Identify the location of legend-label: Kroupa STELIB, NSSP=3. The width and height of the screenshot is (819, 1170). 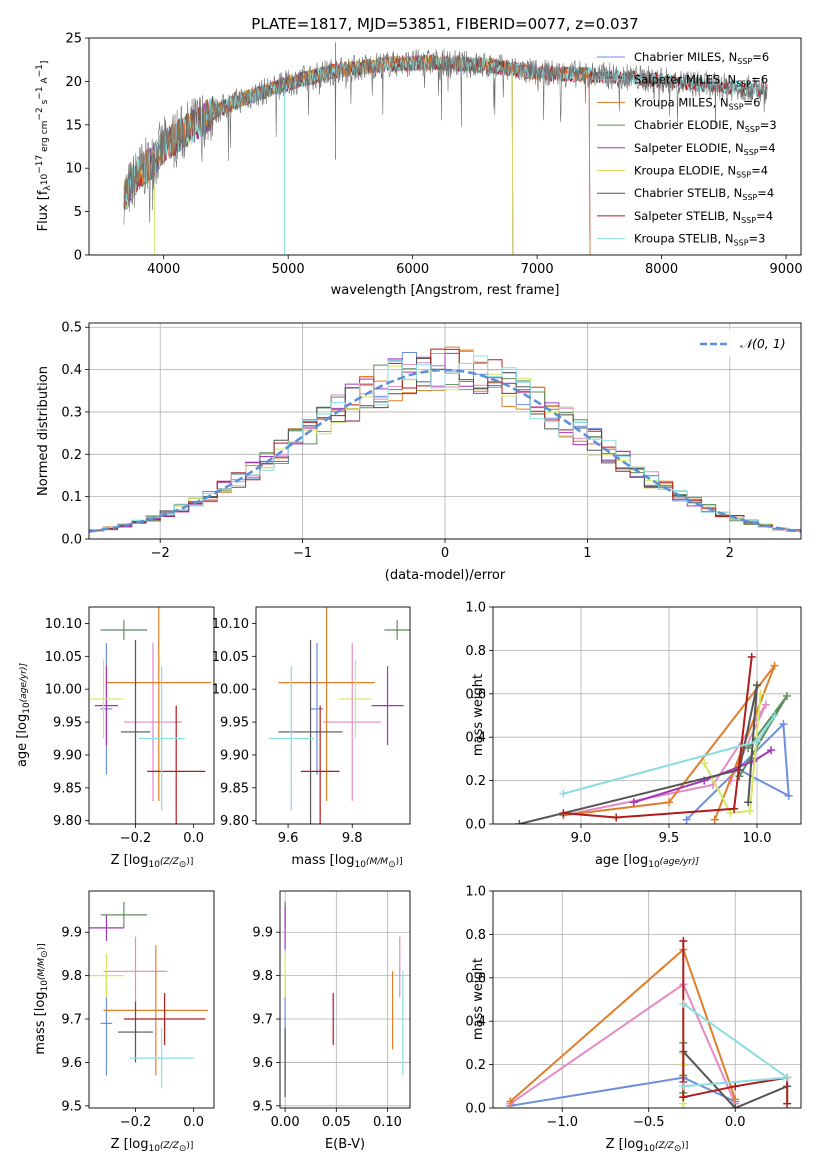
(699, 240).